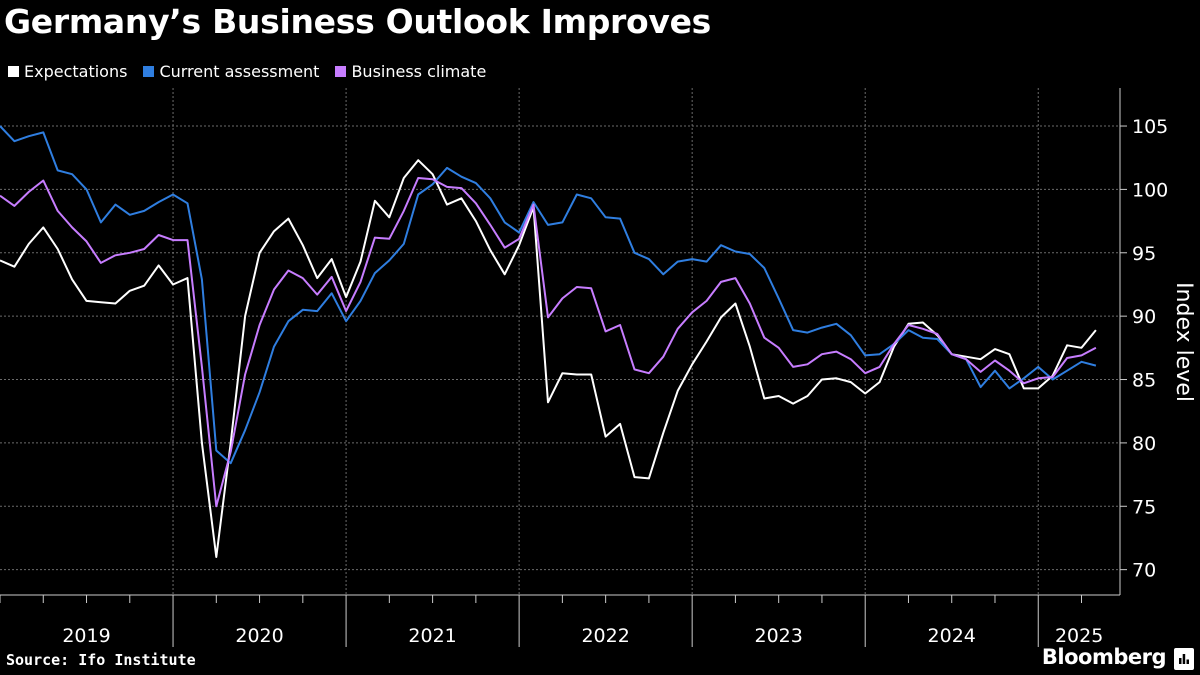 The height and width of the screenshot is (675, 1200). What do you see at coordinates (1144, 507) in the screenshot?
I see `y-tick-label: 75` at bounding box center [1144, 507].